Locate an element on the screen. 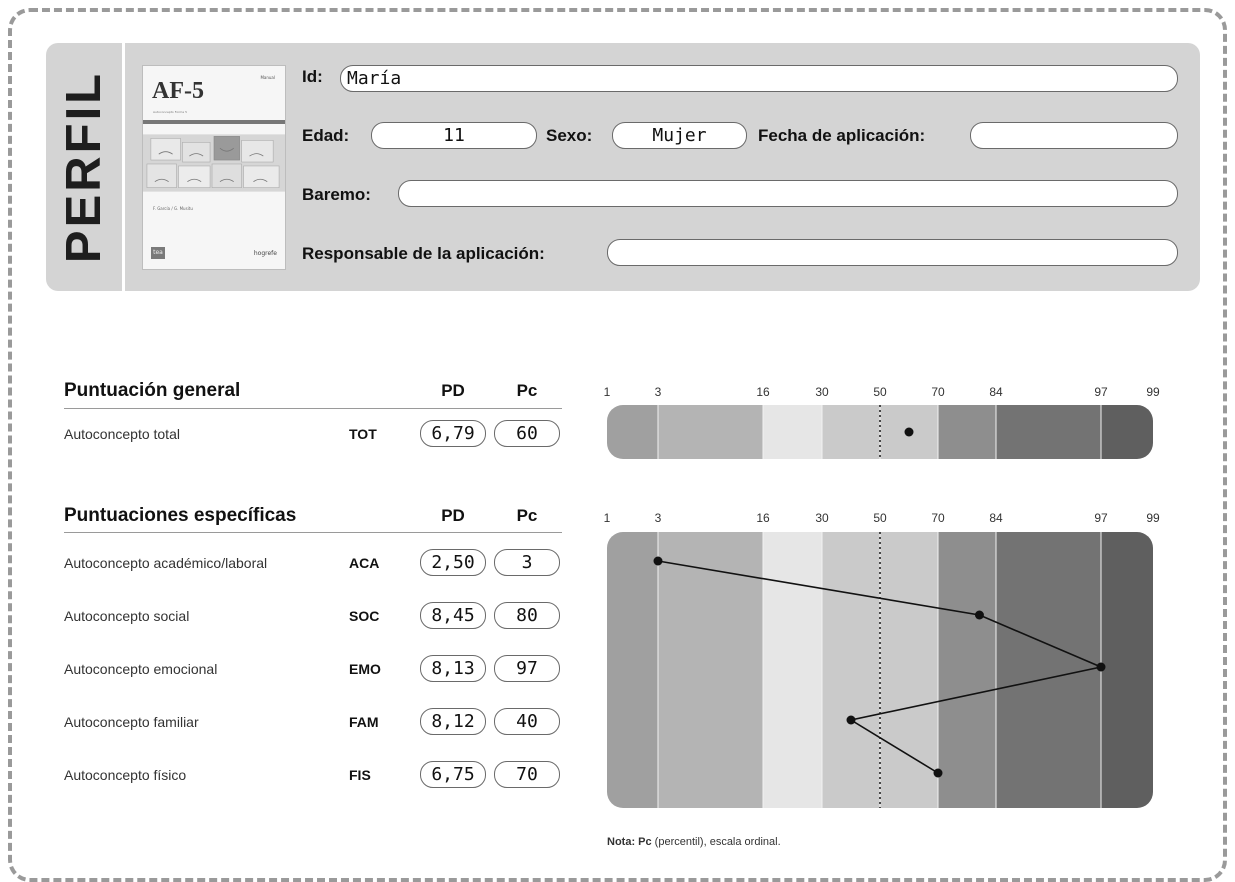 This screenshot has width=1235, height=882. responsable-label: Responsable de la aplicación: is located at coordinates (423, 253).